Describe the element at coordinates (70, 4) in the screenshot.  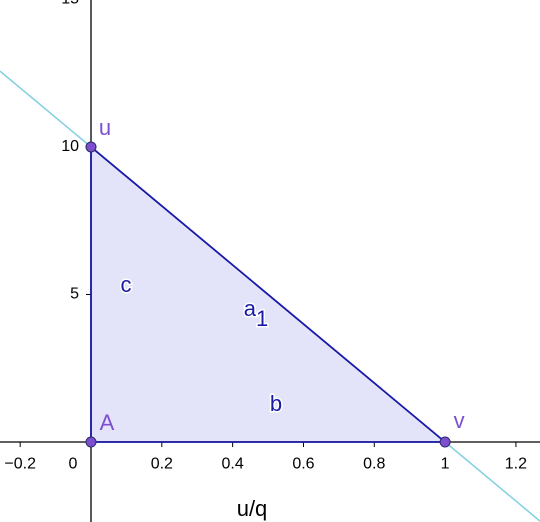
I see `y-tick-label: 15` at that location.